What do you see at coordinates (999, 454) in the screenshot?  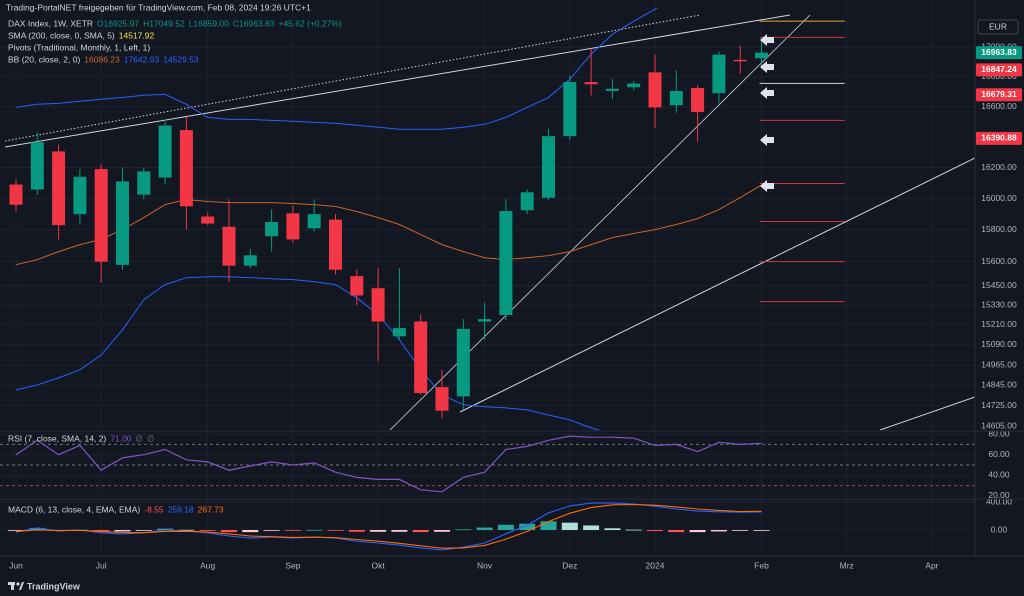 I see `y-tick-label: 60.00` at bounding box center [999, 454].